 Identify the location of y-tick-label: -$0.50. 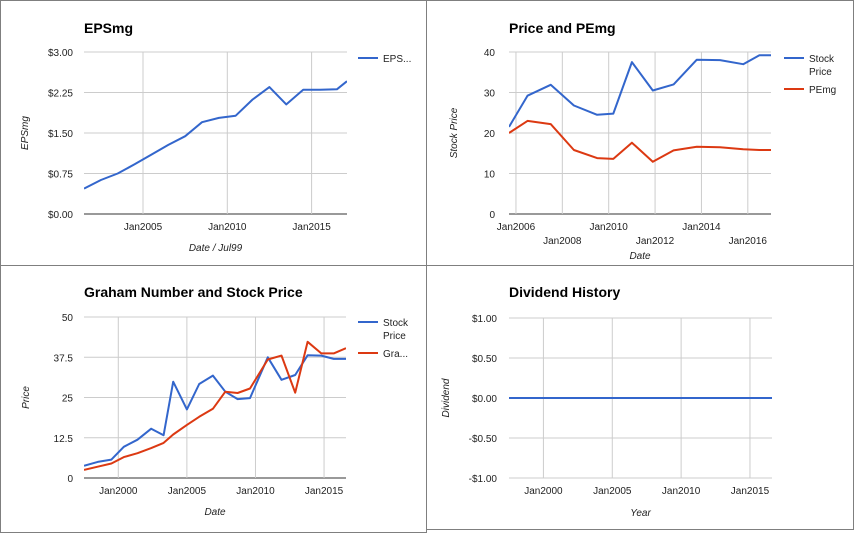
(483, 439).